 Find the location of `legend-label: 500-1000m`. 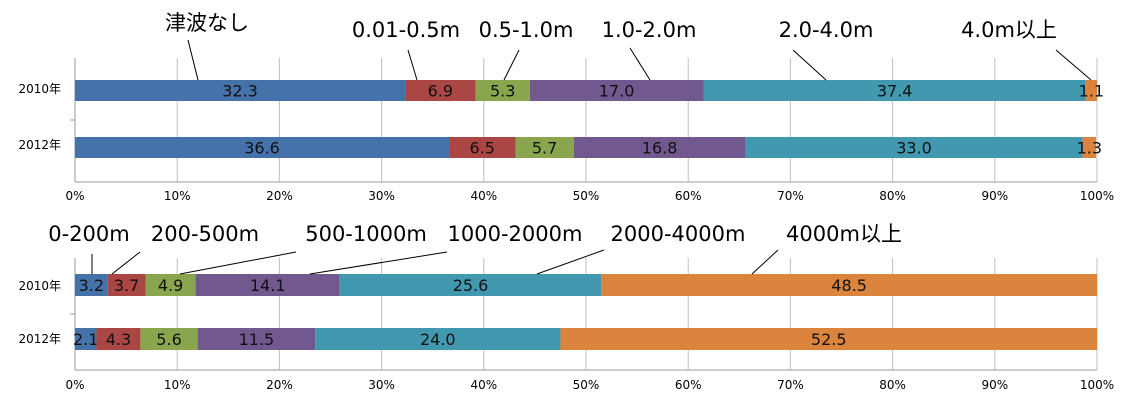

legend-label: 500-1000m is located at coordinates (366, 234).